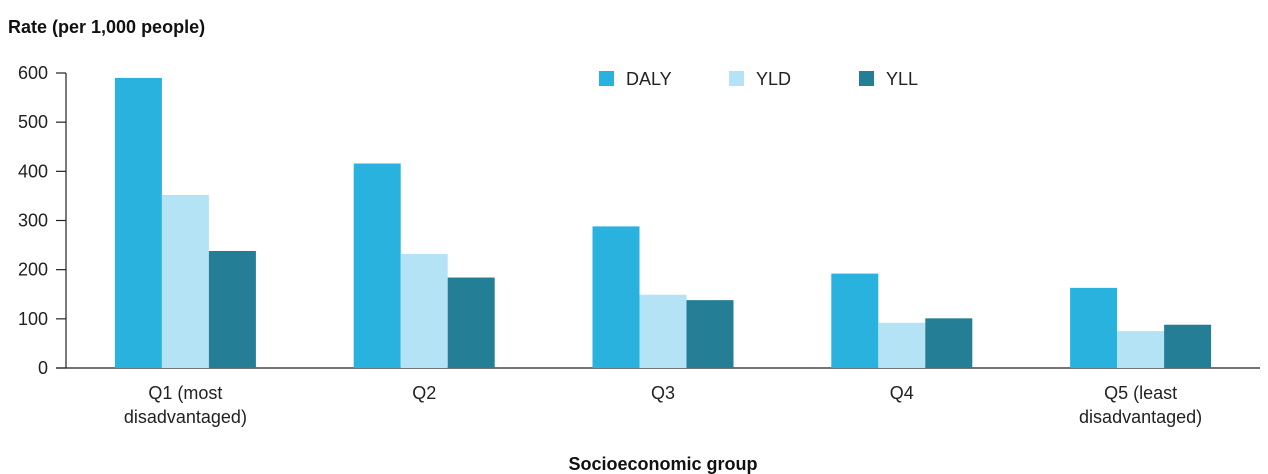 The height and width of the screenshot is (474, 1268). What do you see at coordinates (902, 393) in the screenshot?
I see `x-category-label: Q4` at bounding box center [902, 393].